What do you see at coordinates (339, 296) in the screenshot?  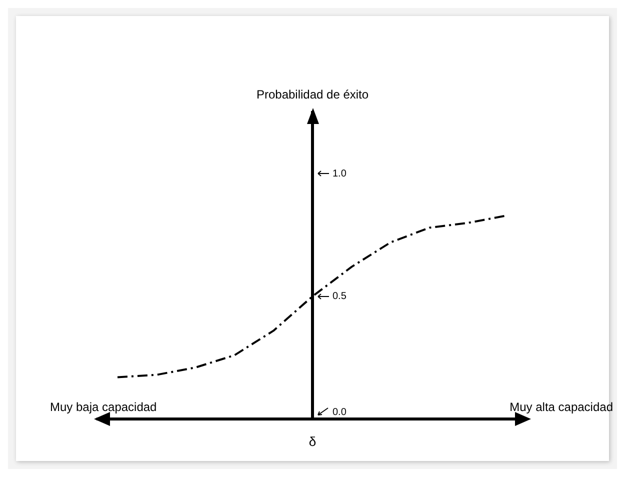 I see `y-tick-label: 0.5` at bounding box center [339, 296].